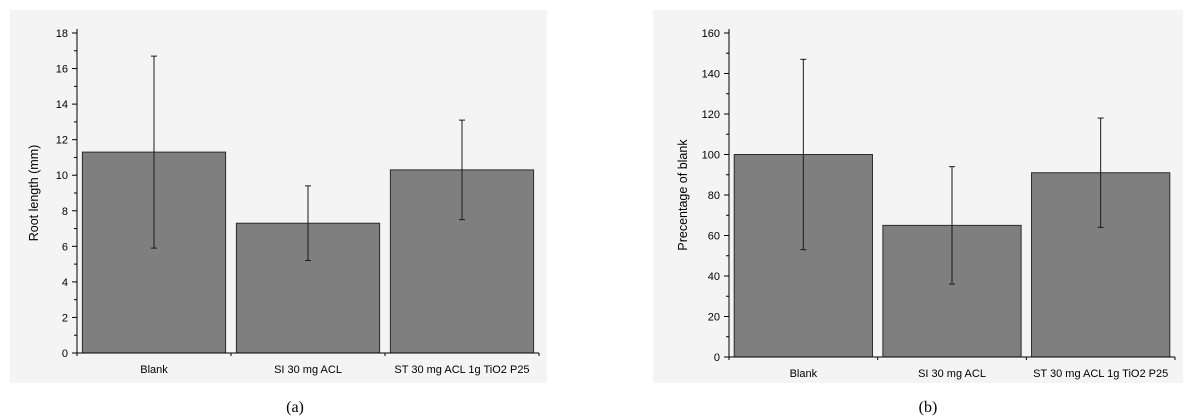 Image resolution: width=1191 pixels, height=419 pixels. What do you see at coordinates (714, 277) in the screenshot?
I see `y-tick-label: 40` at bounding box center [714, 277].